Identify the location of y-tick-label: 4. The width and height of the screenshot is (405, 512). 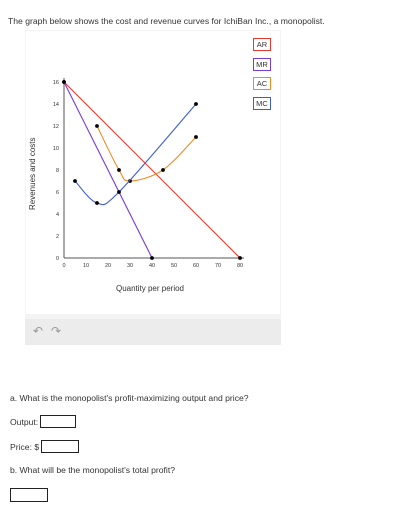
(57, 215).